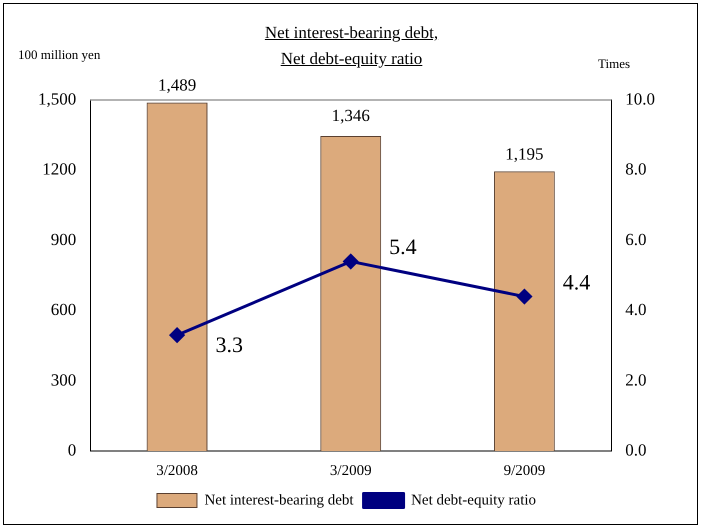 The image size is (703, 530). Describe the element at coordinates (279, 500) in the screenshot. I see `legend-label: Net interest-bearing debt` at that location.